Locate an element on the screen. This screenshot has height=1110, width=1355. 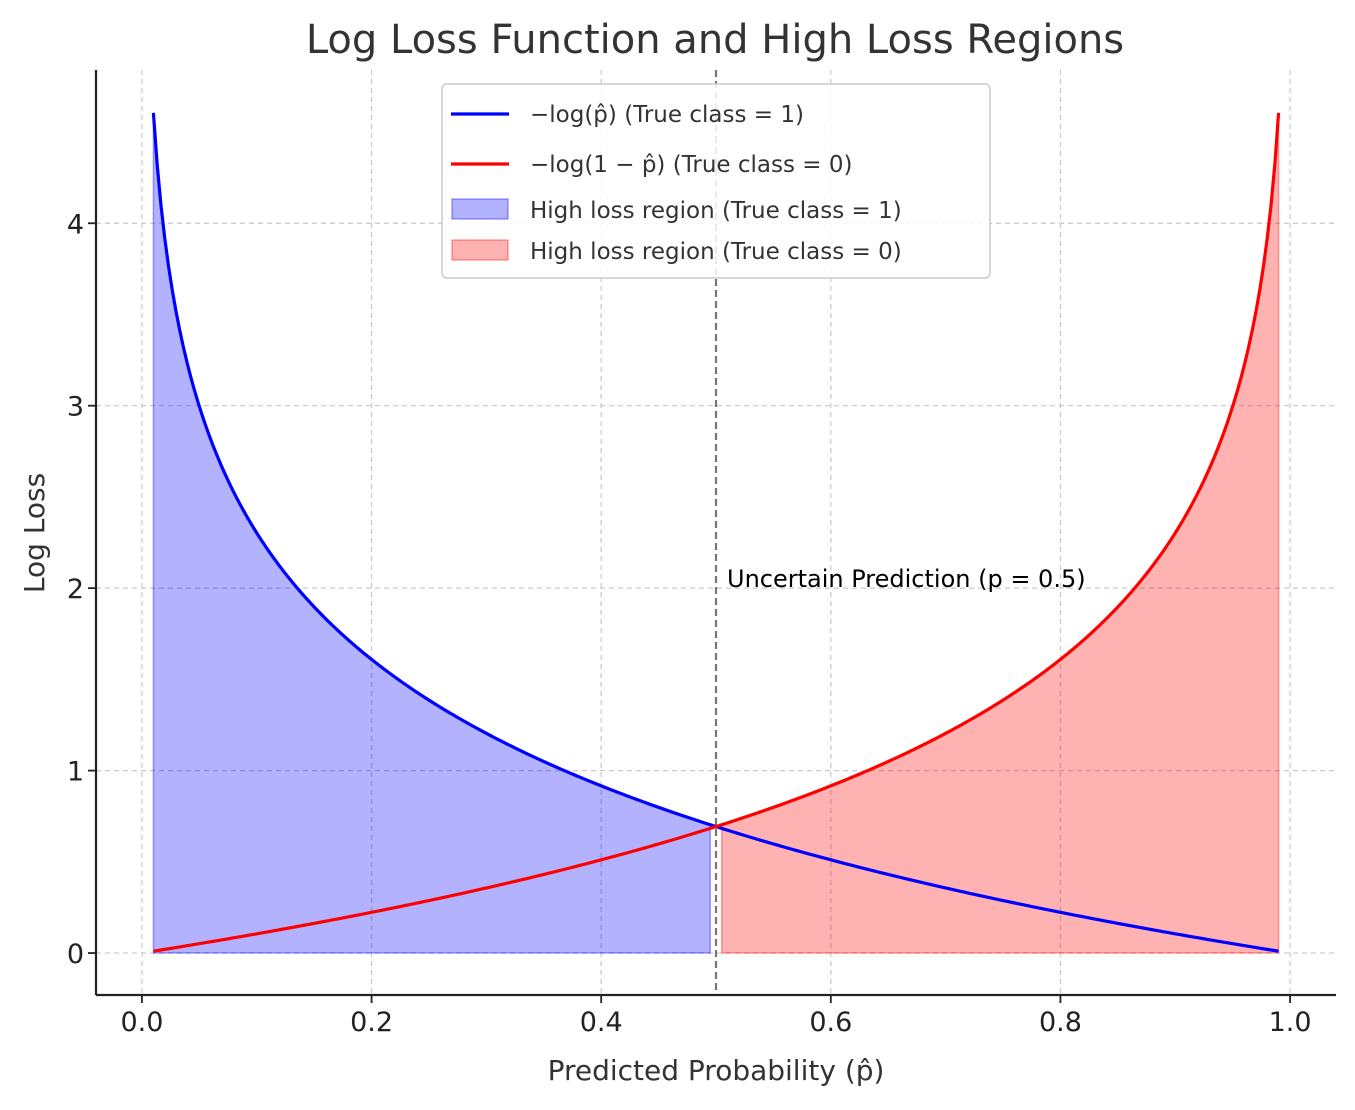
x-tick-label-5: 1.0 is located at coordinates (1290, 1022).